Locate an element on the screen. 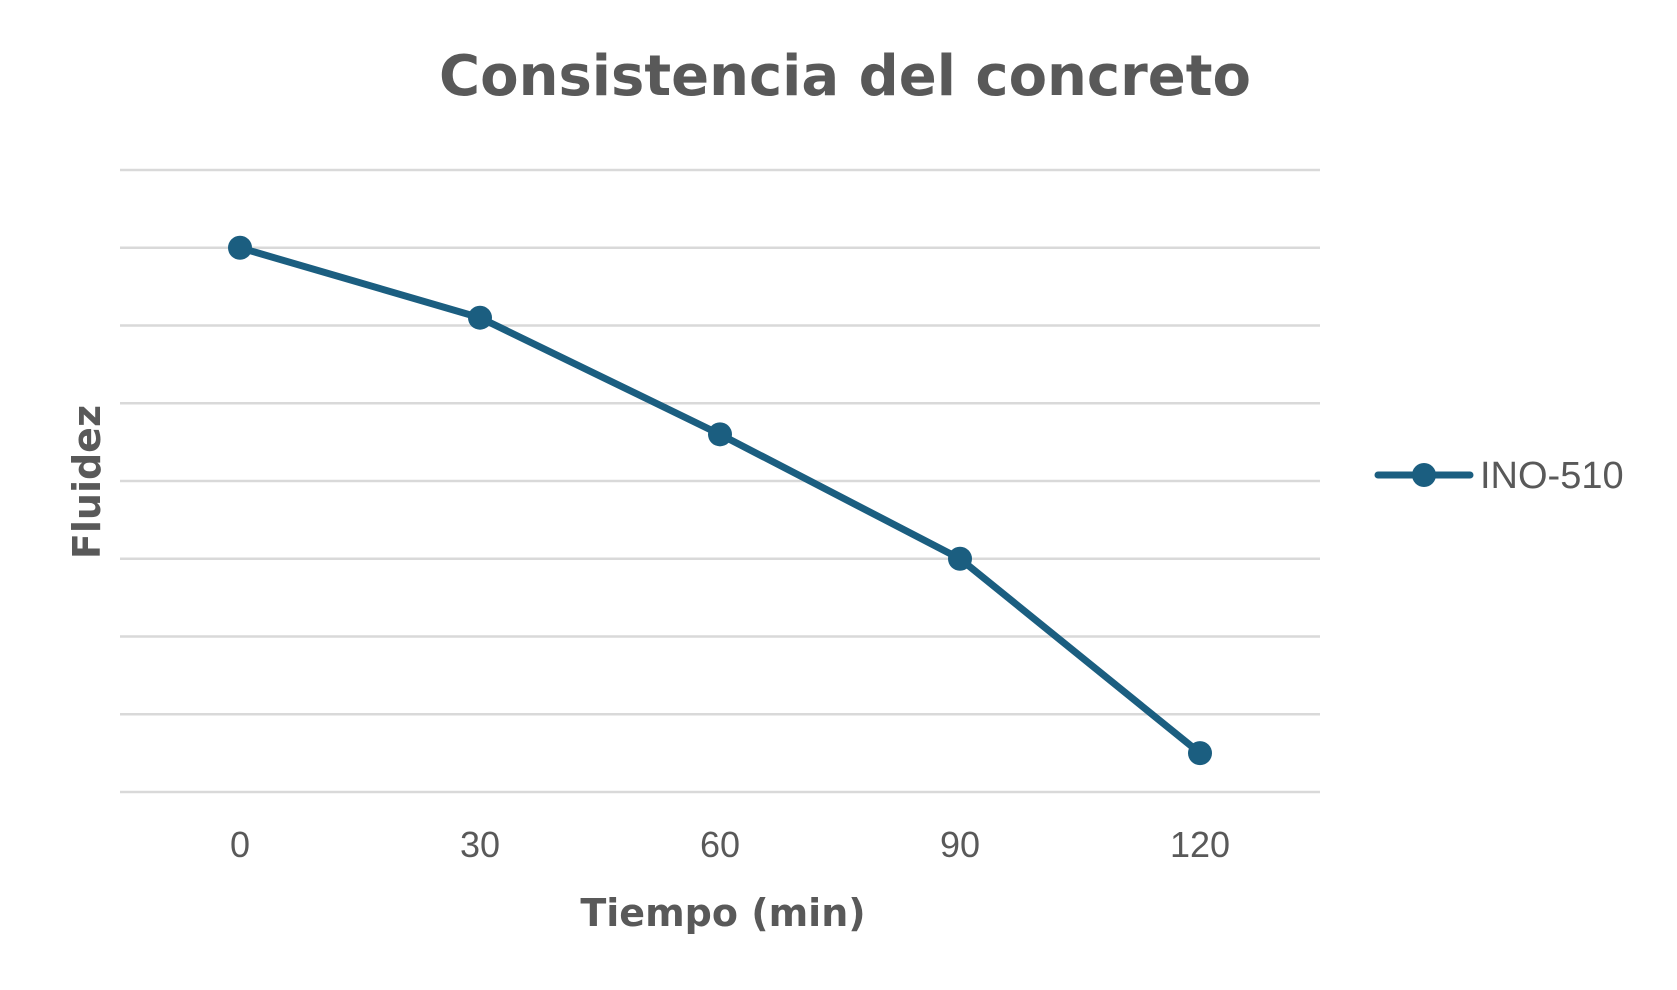 Image resolution: width=1677 pixels, height=990 pixels. x-axis-ticks: 0 30 60 90 120 is located at coordinates (730, 844).